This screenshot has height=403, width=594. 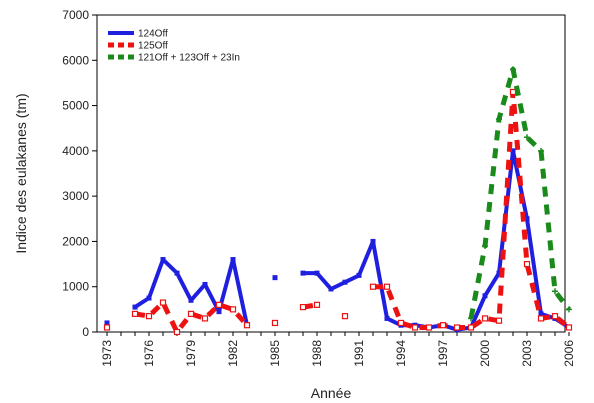 I want to click on y-tick-label: 0, so click(x=85, y=332).